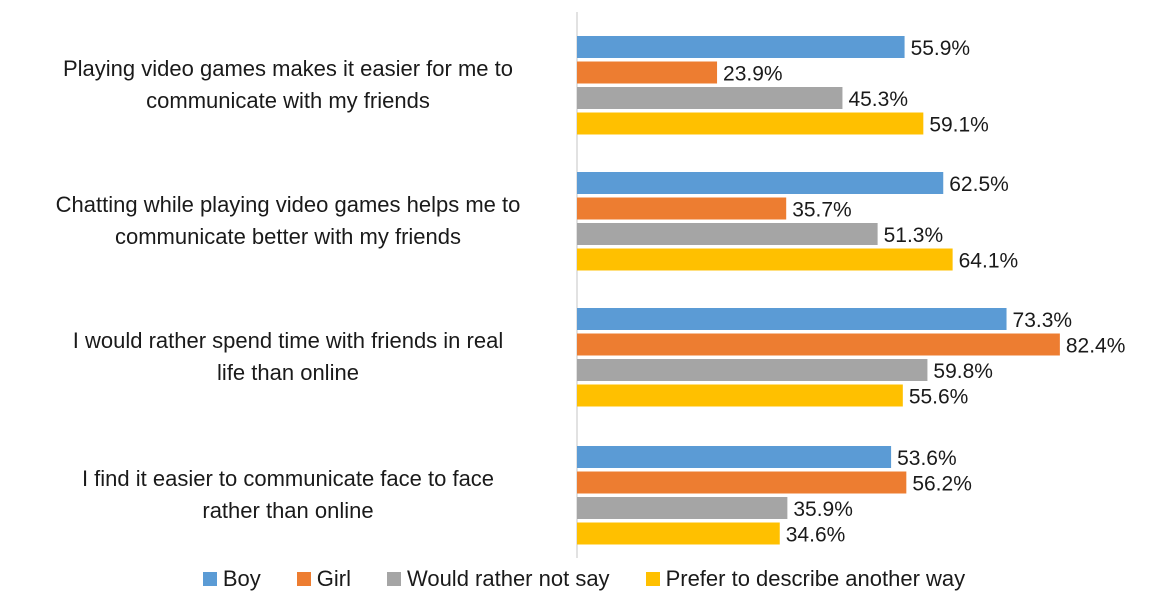 This screenshot has height=595, width=1168. I want to click on legend-item: Prefer to describe another way, so click(805, 578).